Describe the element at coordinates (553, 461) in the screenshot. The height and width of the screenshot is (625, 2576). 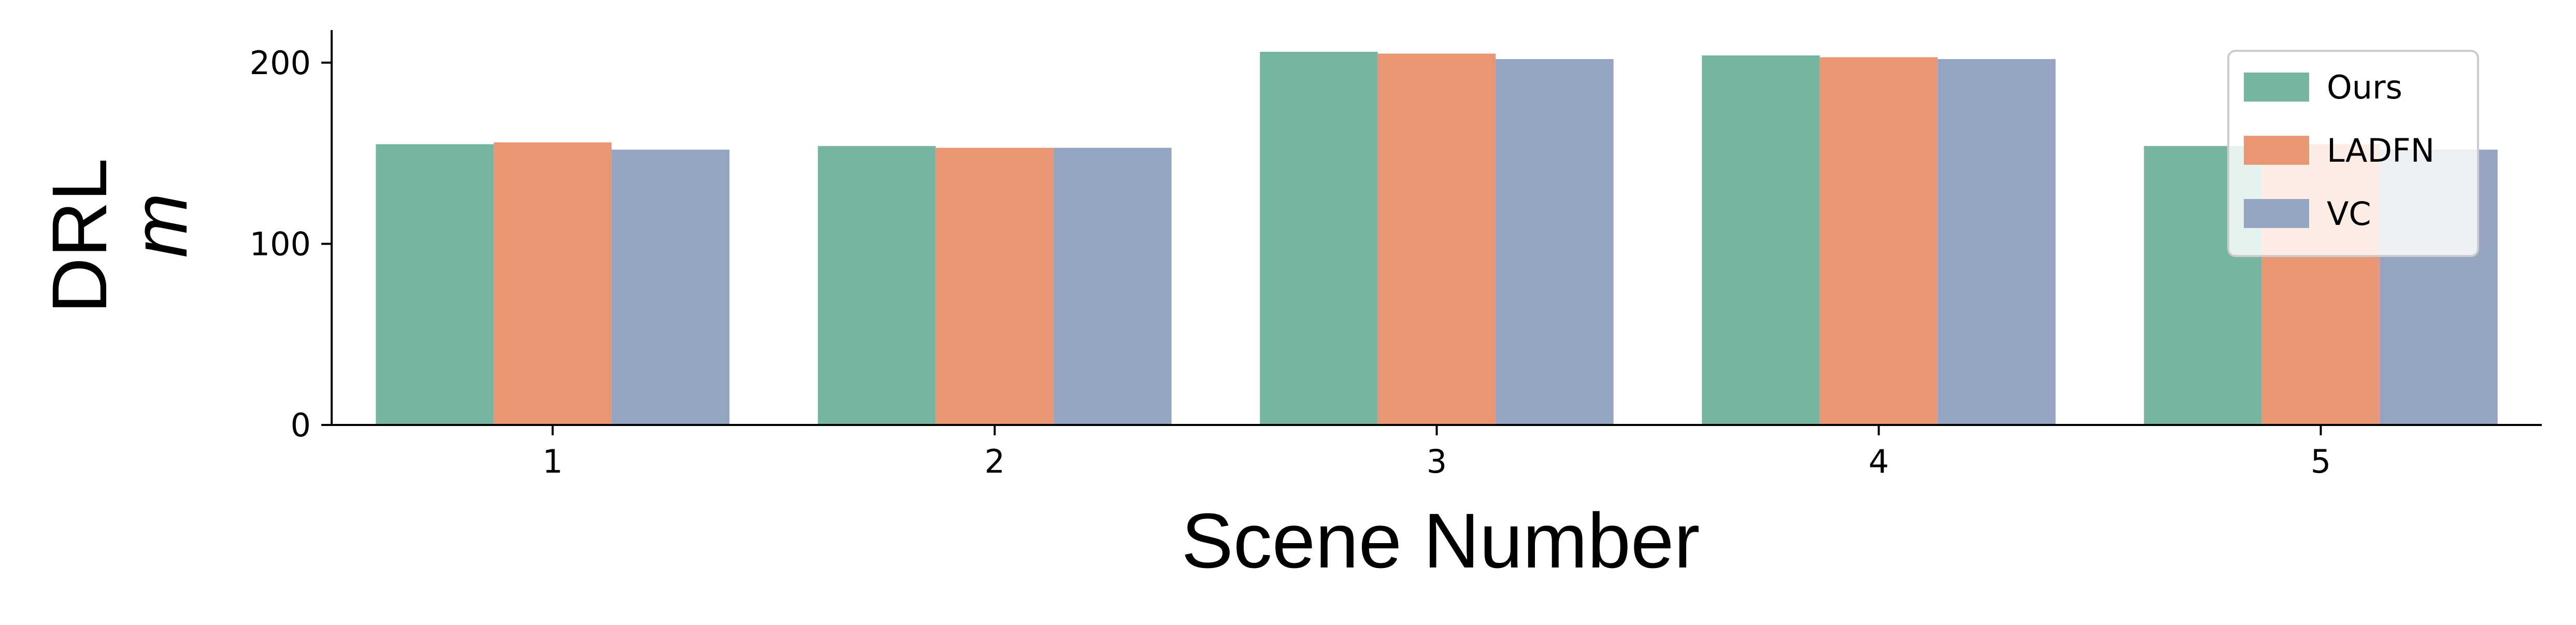
I see `x-tick-label: 1` at that location.